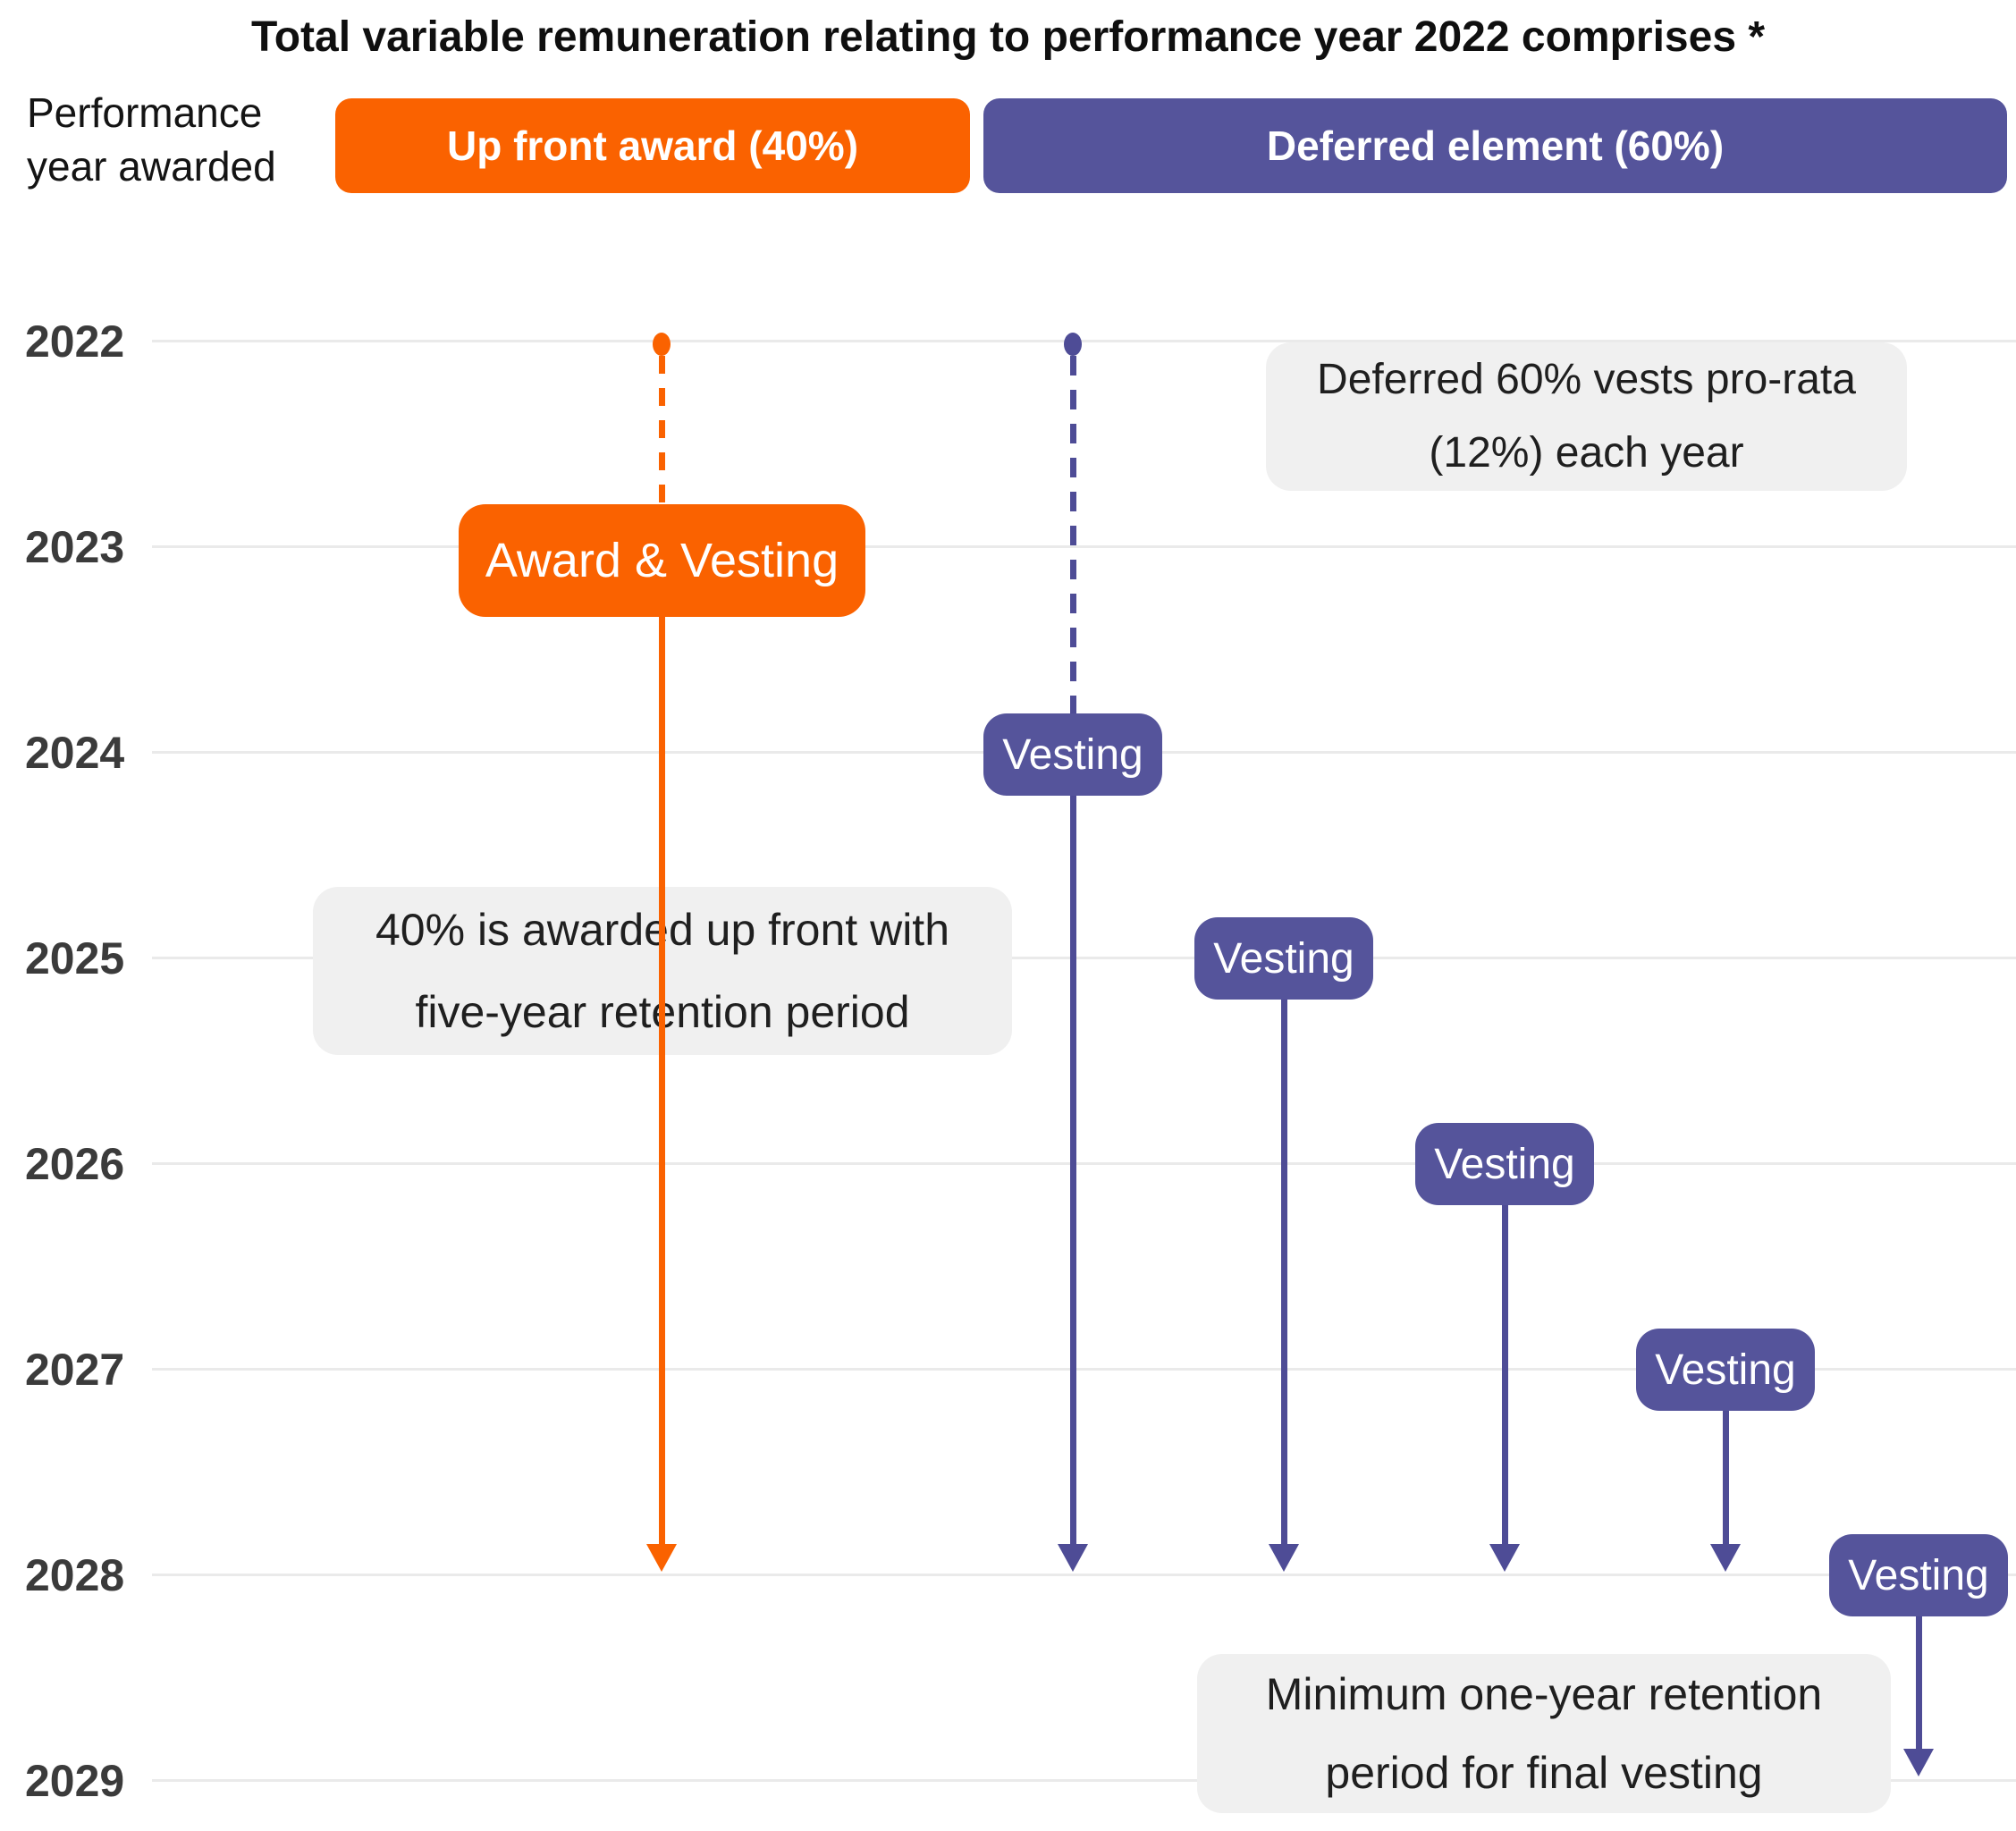 The height and width of the screenshot is (1831, 2016). I want to click on year-gridline-2023, so click(1084, 546).